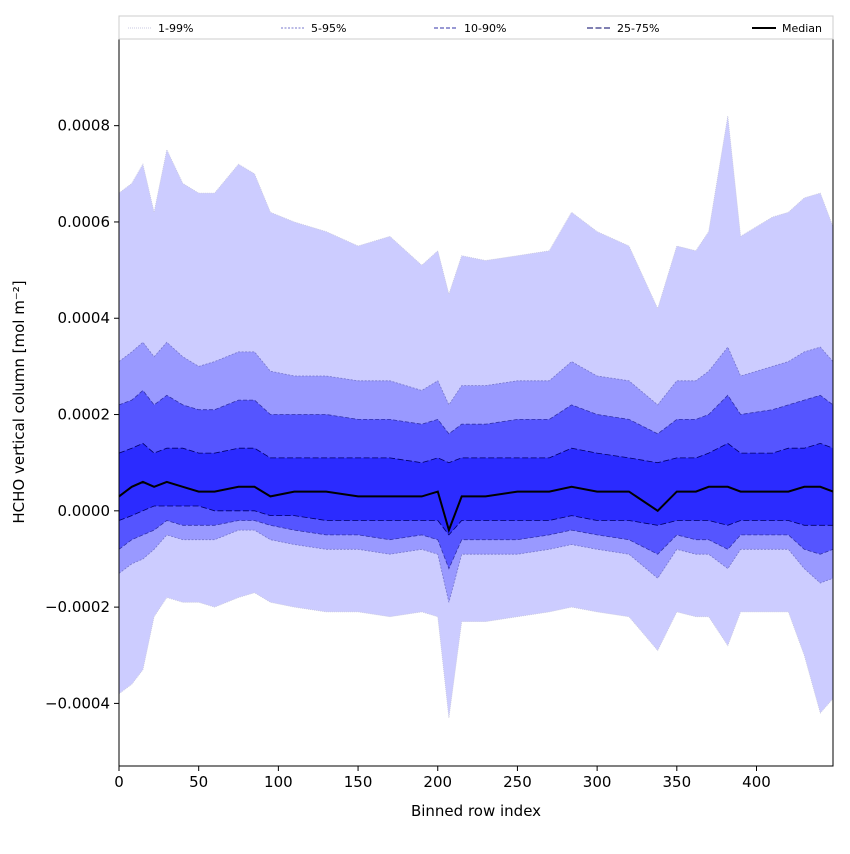 The width and height of the screenshot is (850, 854). I want to click on line-1-99-lower, so click(476, 655).